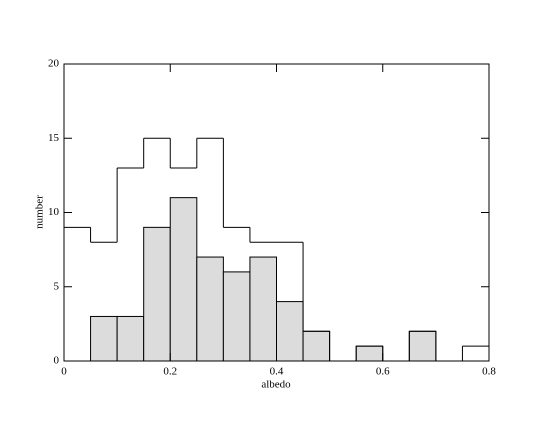  What do you see at coordinates (57, 361) in the screenshot?
I see `y-tick-label: 0` at bounding box center [57, 361].